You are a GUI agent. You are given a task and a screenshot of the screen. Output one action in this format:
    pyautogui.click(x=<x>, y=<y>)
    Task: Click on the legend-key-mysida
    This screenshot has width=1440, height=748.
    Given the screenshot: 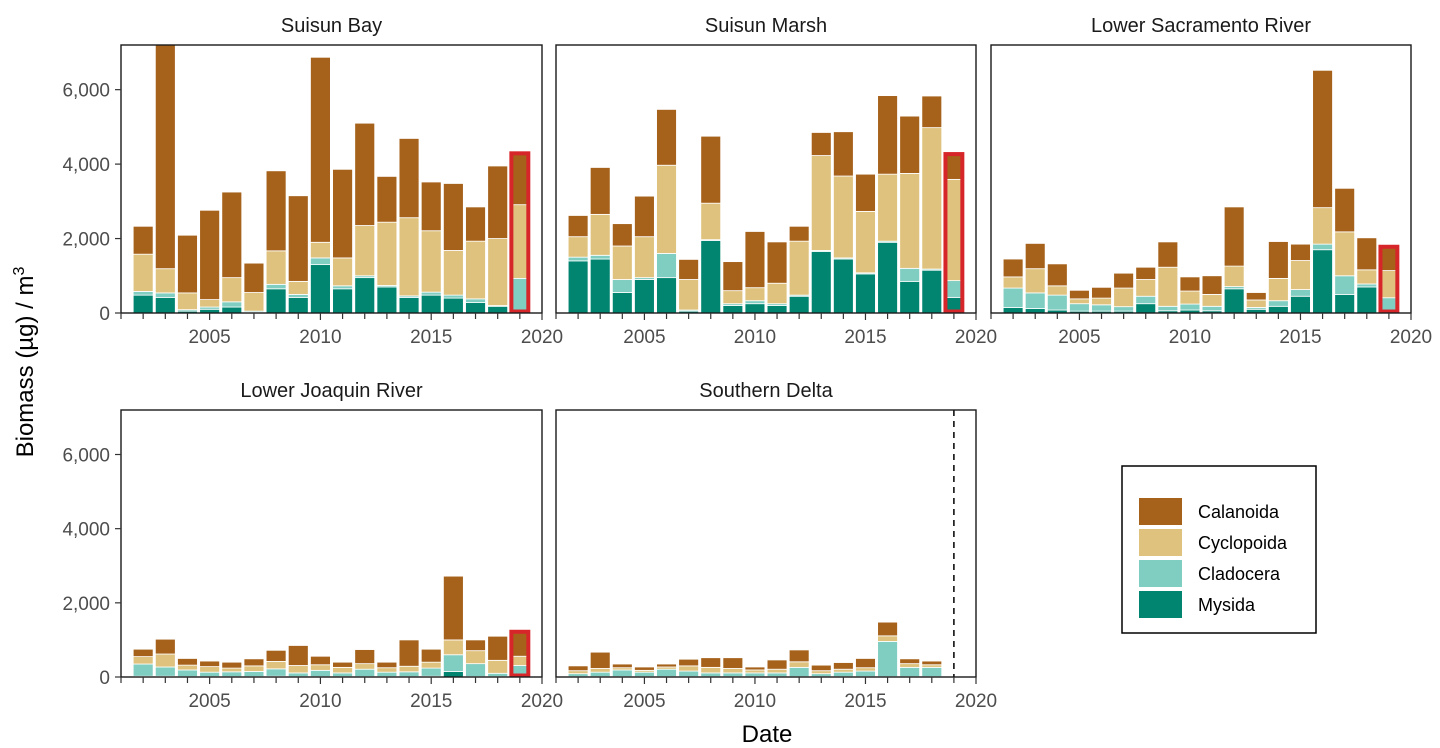 What is the action you would take?
    pyautogui.click(x=1160, y=604)
    